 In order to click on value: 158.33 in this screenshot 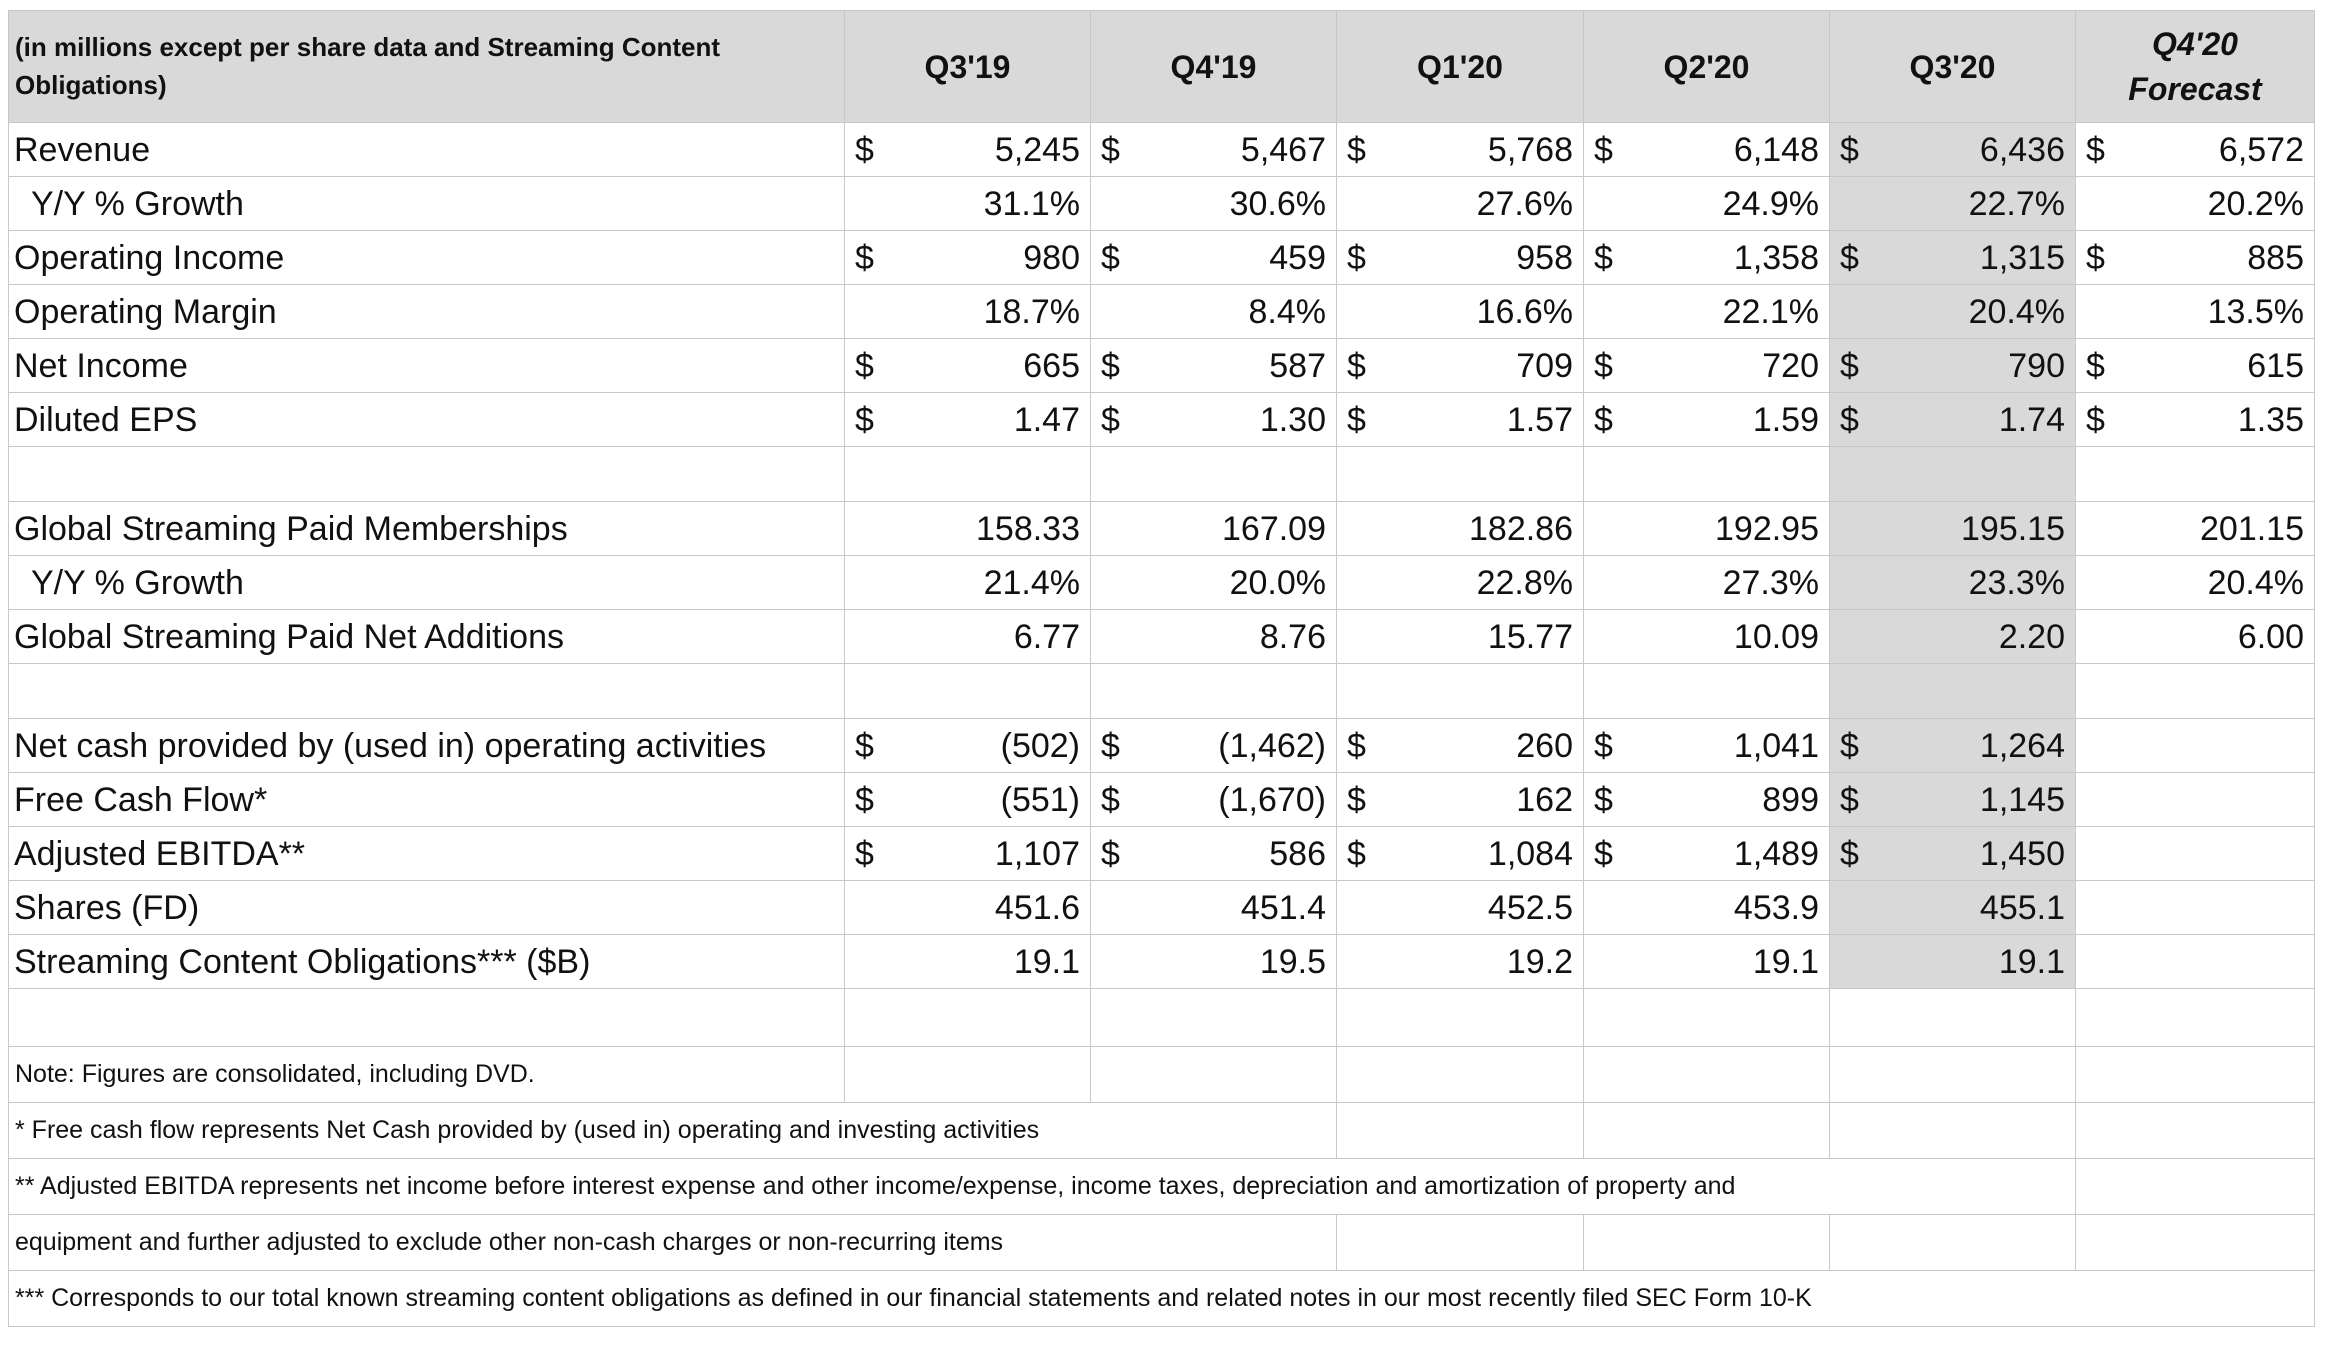, I will do `click(1028, 528)`.